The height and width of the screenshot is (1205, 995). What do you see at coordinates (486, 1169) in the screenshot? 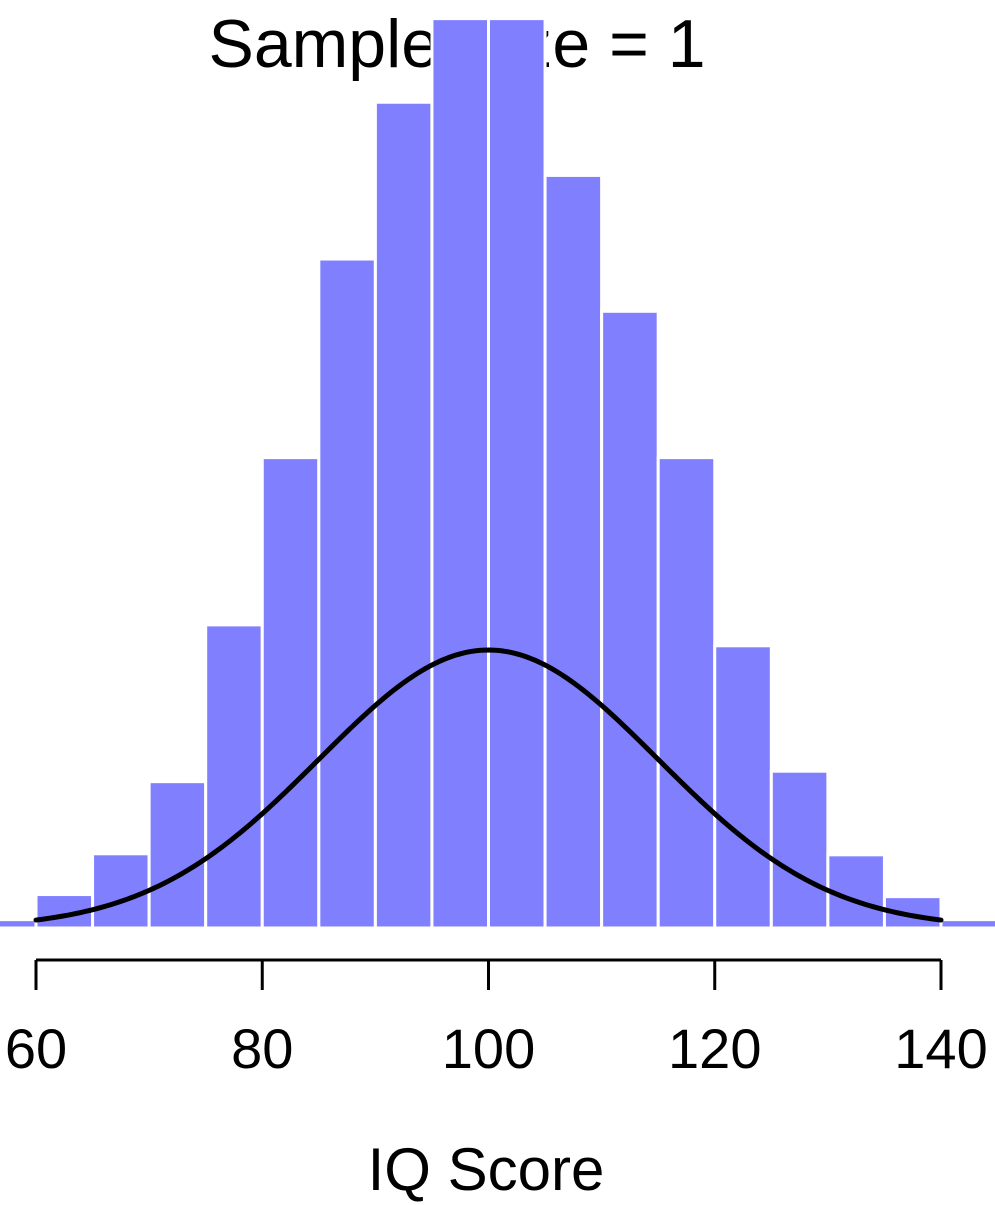
I see `x-axis-label: IQ Score` at bounding box center [486, 1169].